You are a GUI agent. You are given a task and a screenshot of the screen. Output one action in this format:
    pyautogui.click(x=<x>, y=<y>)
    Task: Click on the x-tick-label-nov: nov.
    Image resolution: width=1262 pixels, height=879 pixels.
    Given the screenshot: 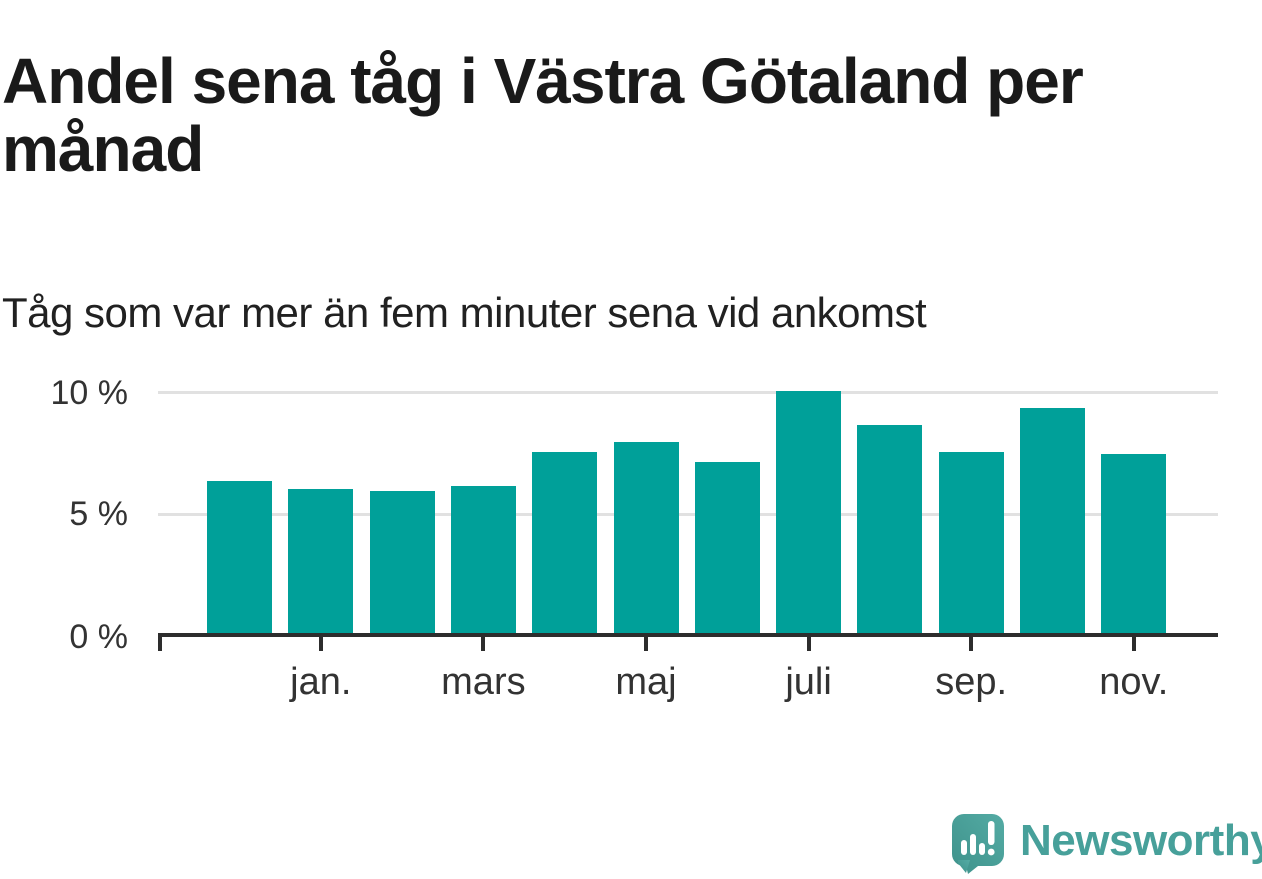 What is the action you would take?
    pyautogui.click(x=1134, y=682)
    